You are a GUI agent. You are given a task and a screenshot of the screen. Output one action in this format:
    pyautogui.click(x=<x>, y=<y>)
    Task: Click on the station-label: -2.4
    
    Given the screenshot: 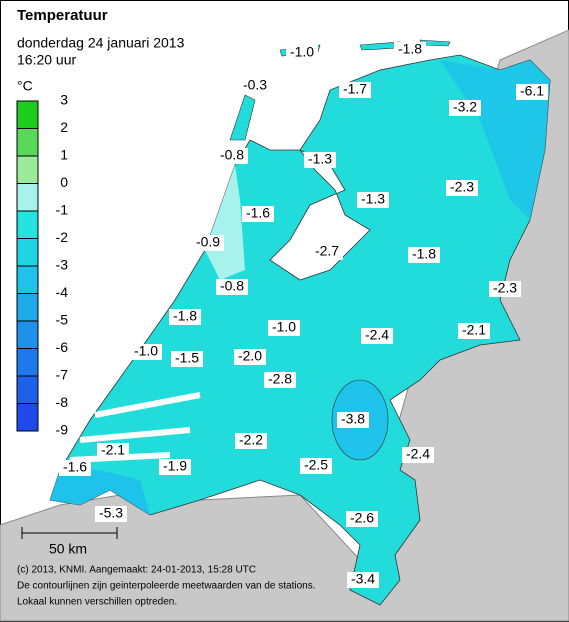 What is the action you would take?
    pyautogui.click(x=418, y=454)
    